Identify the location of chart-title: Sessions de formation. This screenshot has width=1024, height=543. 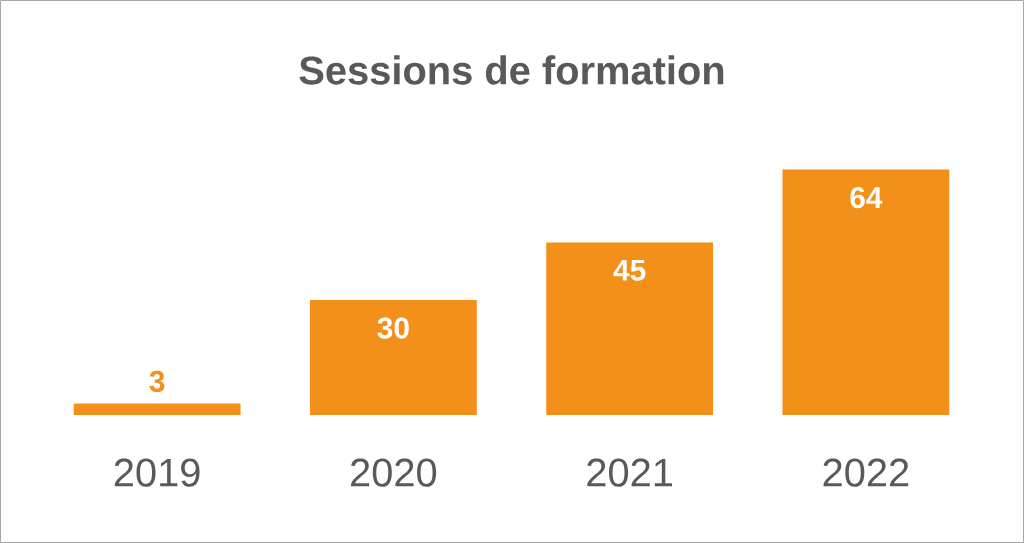
(511, 70).